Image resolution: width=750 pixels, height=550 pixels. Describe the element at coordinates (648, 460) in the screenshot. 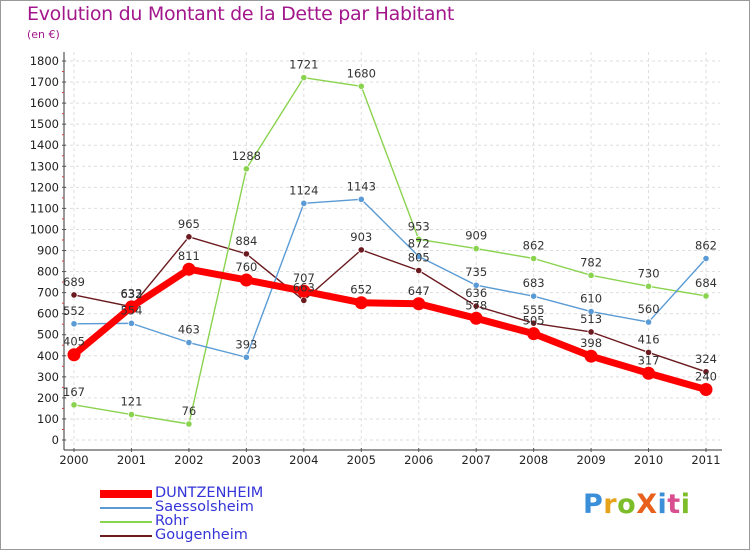

I see `x-tick-label: 2010` at that location.